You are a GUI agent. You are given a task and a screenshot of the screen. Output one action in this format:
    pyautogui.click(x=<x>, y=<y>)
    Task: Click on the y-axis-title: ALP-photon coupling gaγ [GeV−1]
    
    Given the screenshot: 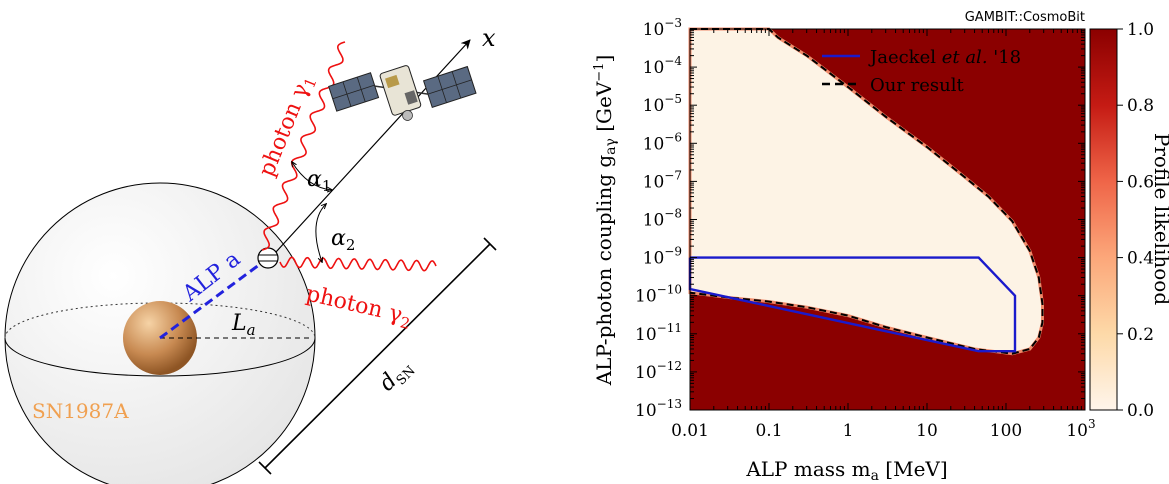 What is the action you would take?
    pyautogui.click(x=605, y=221)
    